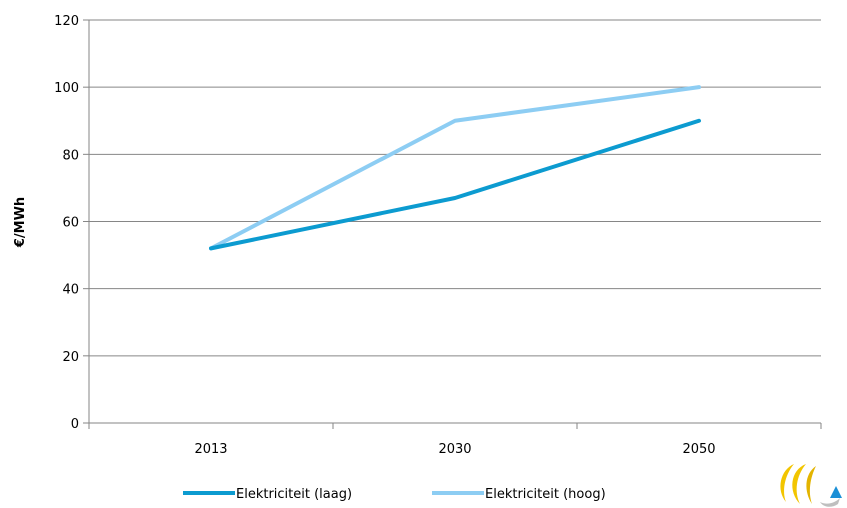 This screenshot has width=847, height=508. I want to click on company-logo-icon, so click(811, 485).